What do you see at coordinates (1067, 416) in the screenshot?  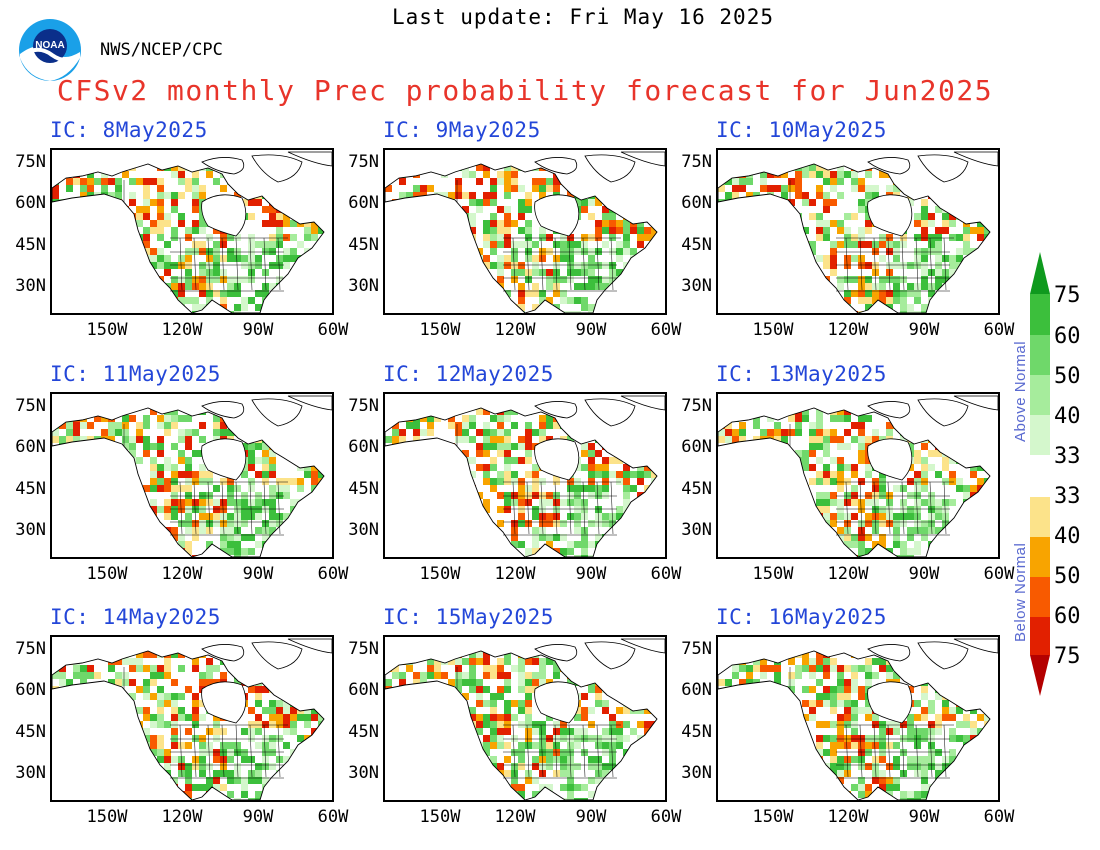 I see `colorbar-tick-label: 40` at bounding box center [1067, 416].